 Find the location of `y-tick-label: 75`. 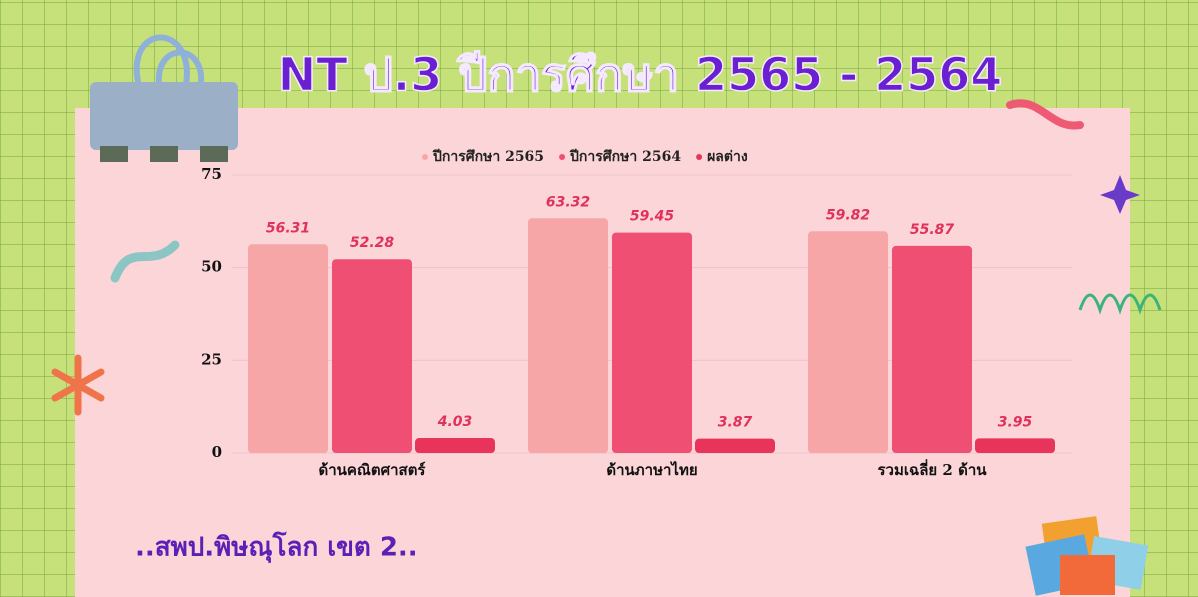

y-tick-label: 75 is located at coordinates (211, 174).